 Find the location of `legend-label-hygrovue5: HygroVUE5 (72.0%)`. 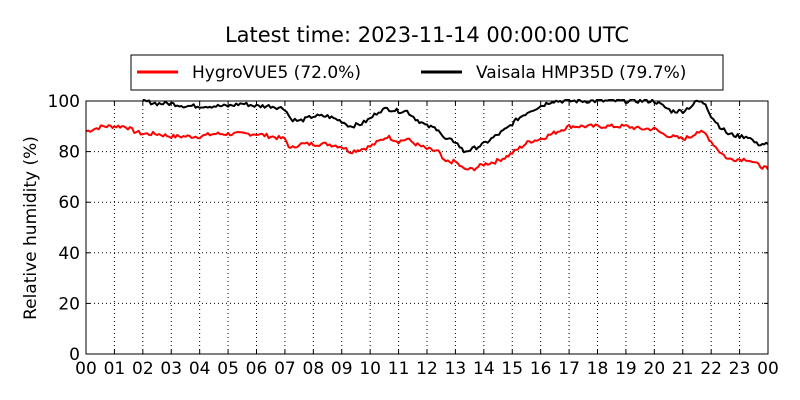

legend-label-hygrovue5: HygroVUE5 (72.0%) is located at coordinates (276, 73).